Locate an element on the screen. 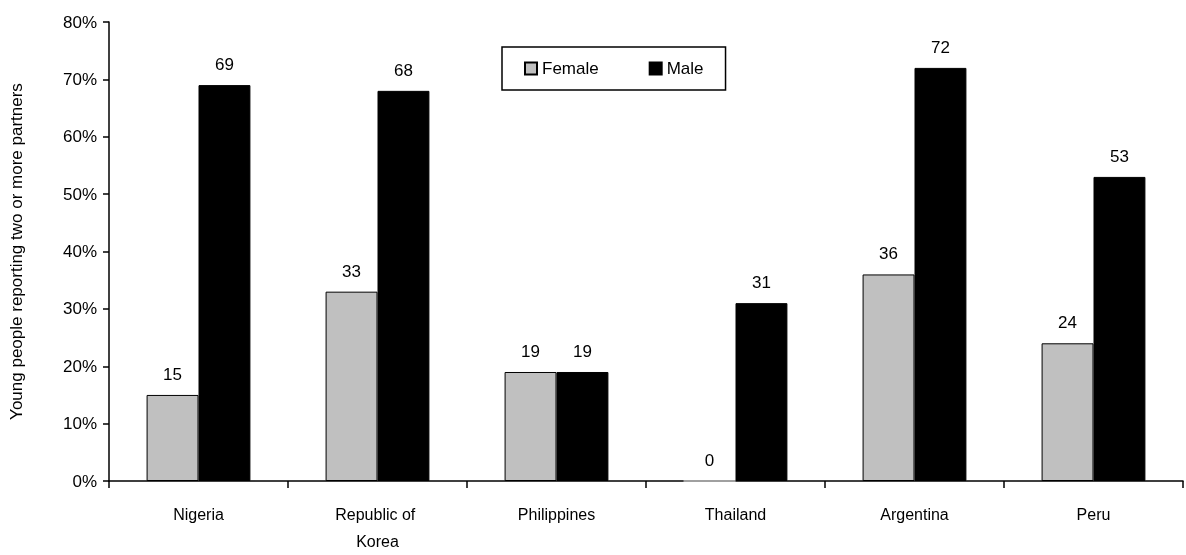  data-label: 69 is located at coordinates (224, 65).